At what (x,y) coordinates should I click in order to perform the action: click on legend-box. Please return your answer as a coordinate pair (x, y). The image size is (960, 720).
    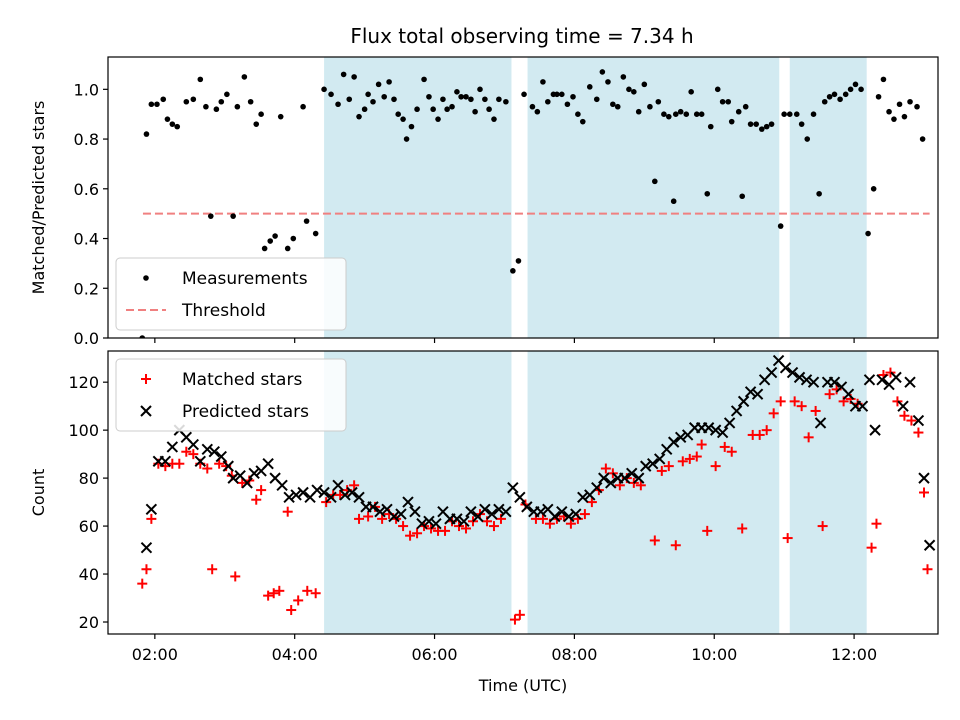
    Looking at the image, I should click on (231, 395).